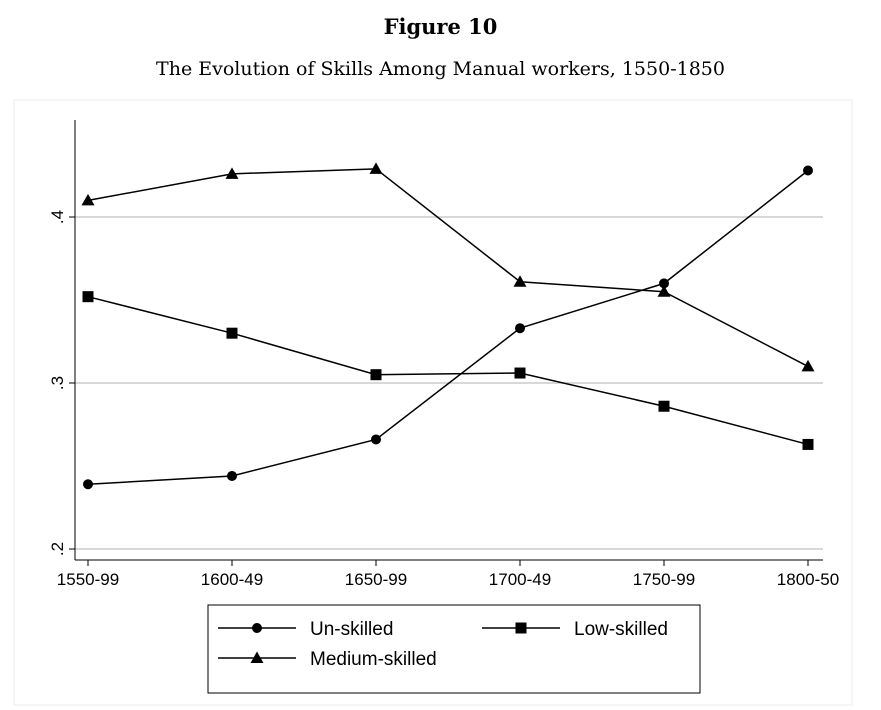 The width and height of the screenshot is (881, 710). I want to click on legend-item-medium-skilled: Medium-skilled, so click(327, 659).